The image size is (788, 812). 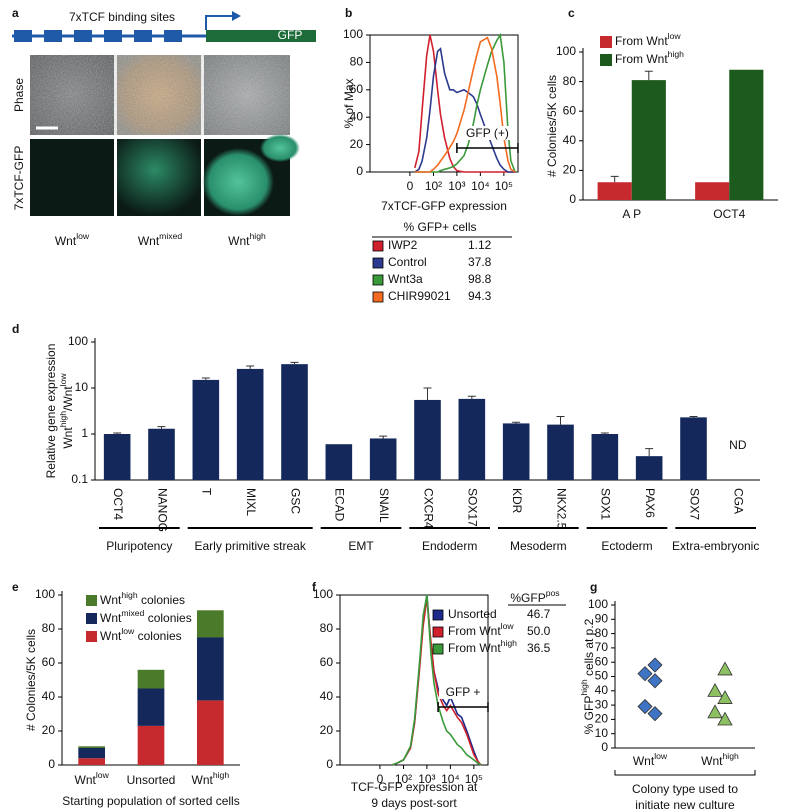 I want to click on legend-label-part: mixed, so click(x=132, y=613).